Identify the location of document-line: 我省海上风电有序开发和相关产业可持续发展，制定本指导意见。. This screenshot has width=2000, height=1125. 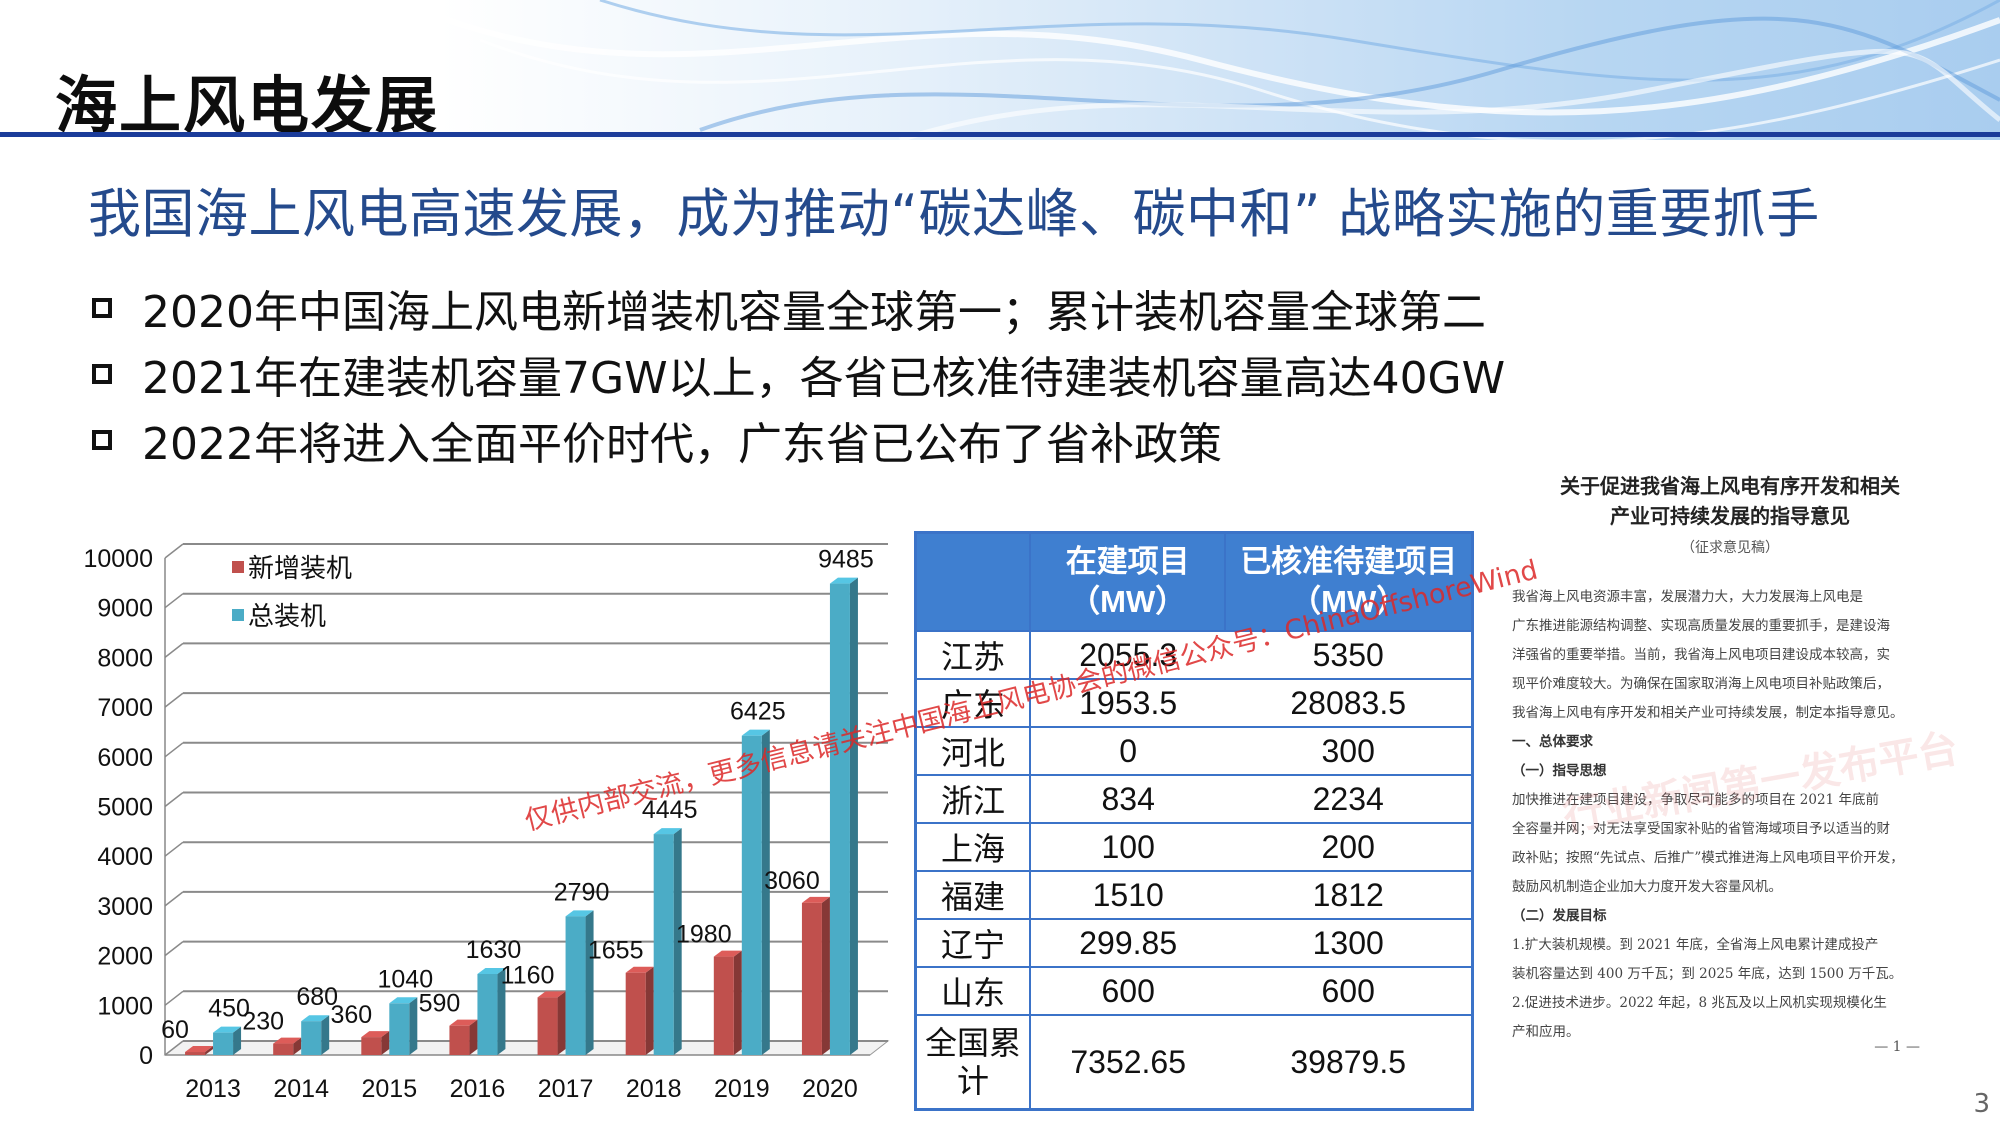
(1708, 713).